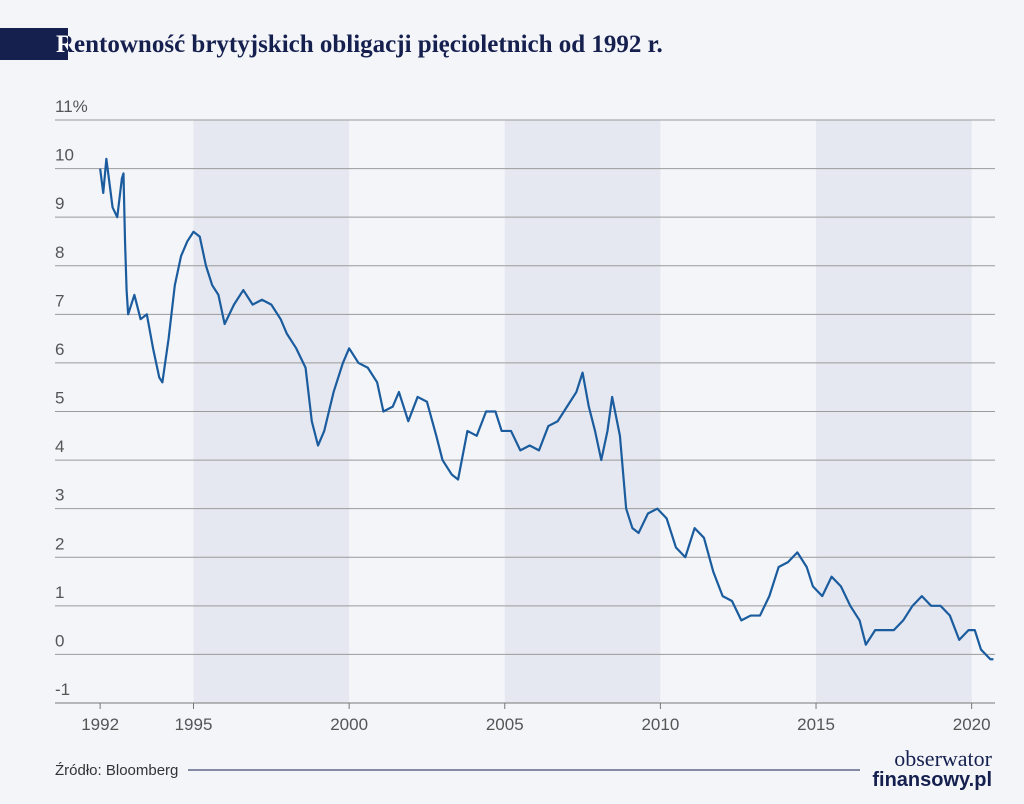 The width and height of the screenshot is (1024, 804). I want to click on y-tick-label: 6, so click(59, 349).